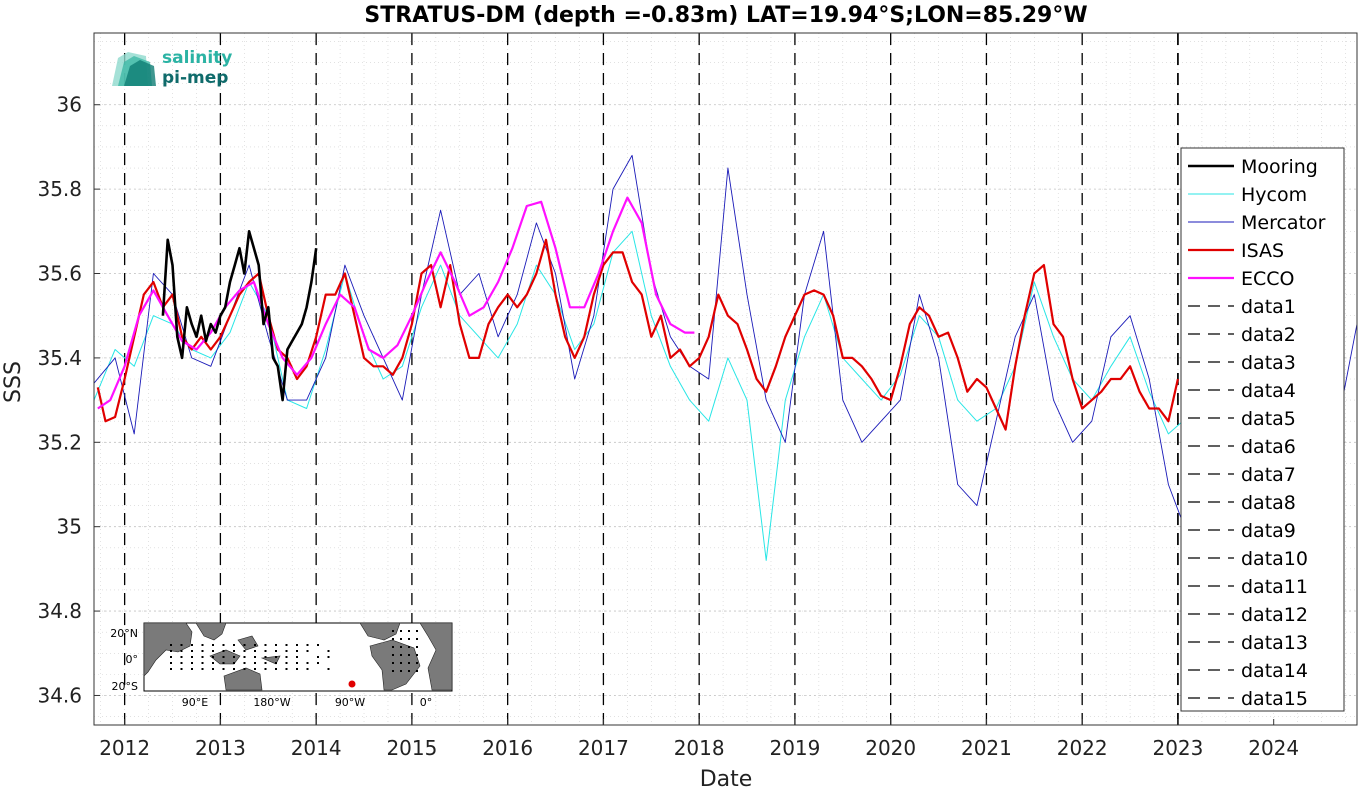 This screenshot has width=1358, height=790. I want to click on legend-label: ECCO, so click(1268, 279).